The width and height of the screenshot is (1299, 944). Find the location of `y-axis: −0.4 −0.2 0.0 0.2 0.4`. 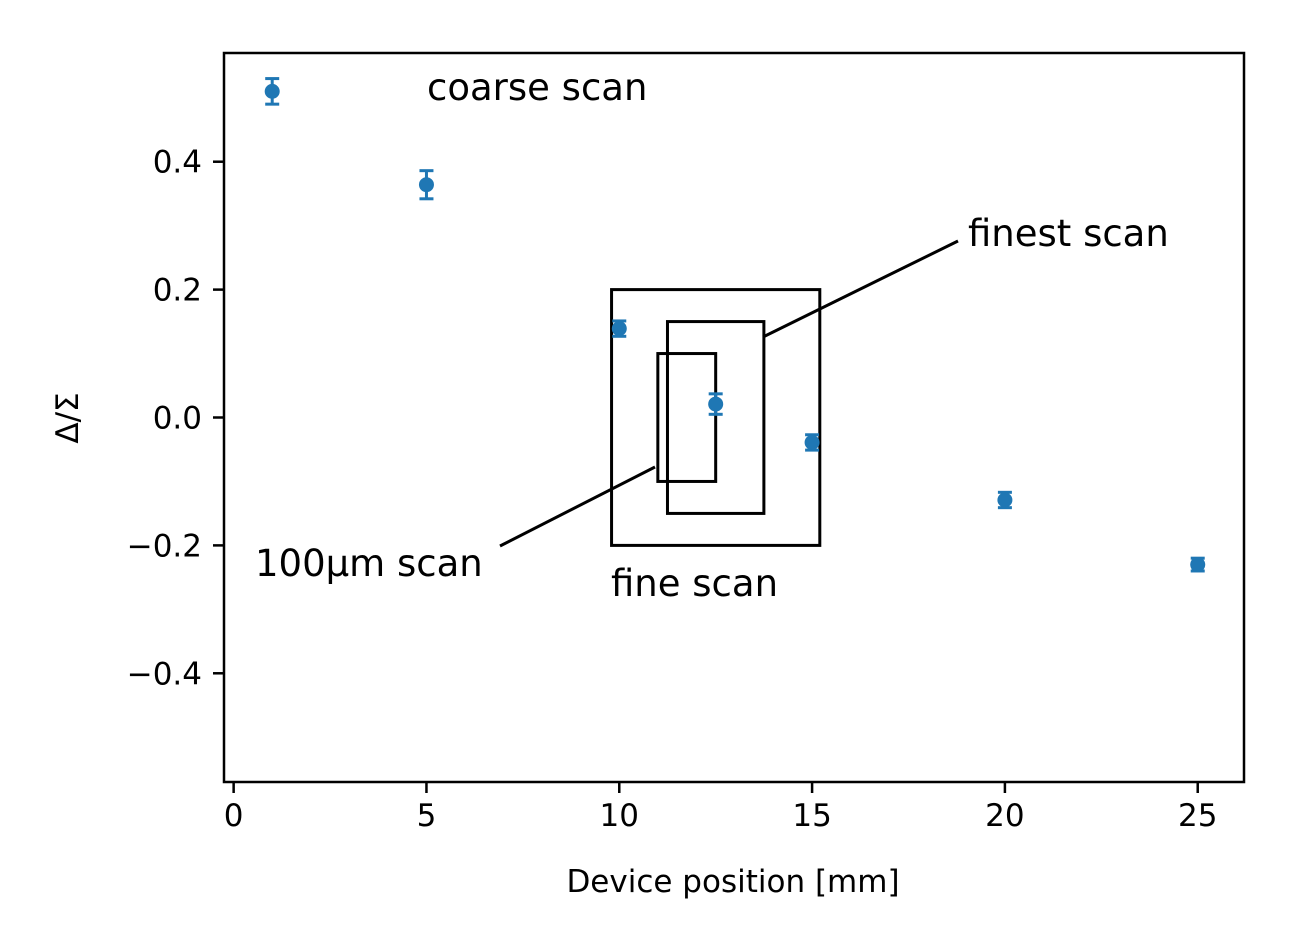

y-axis: −0.4 −0.2 0.0 0.2 0.4 is located at coordinates (175, 418).